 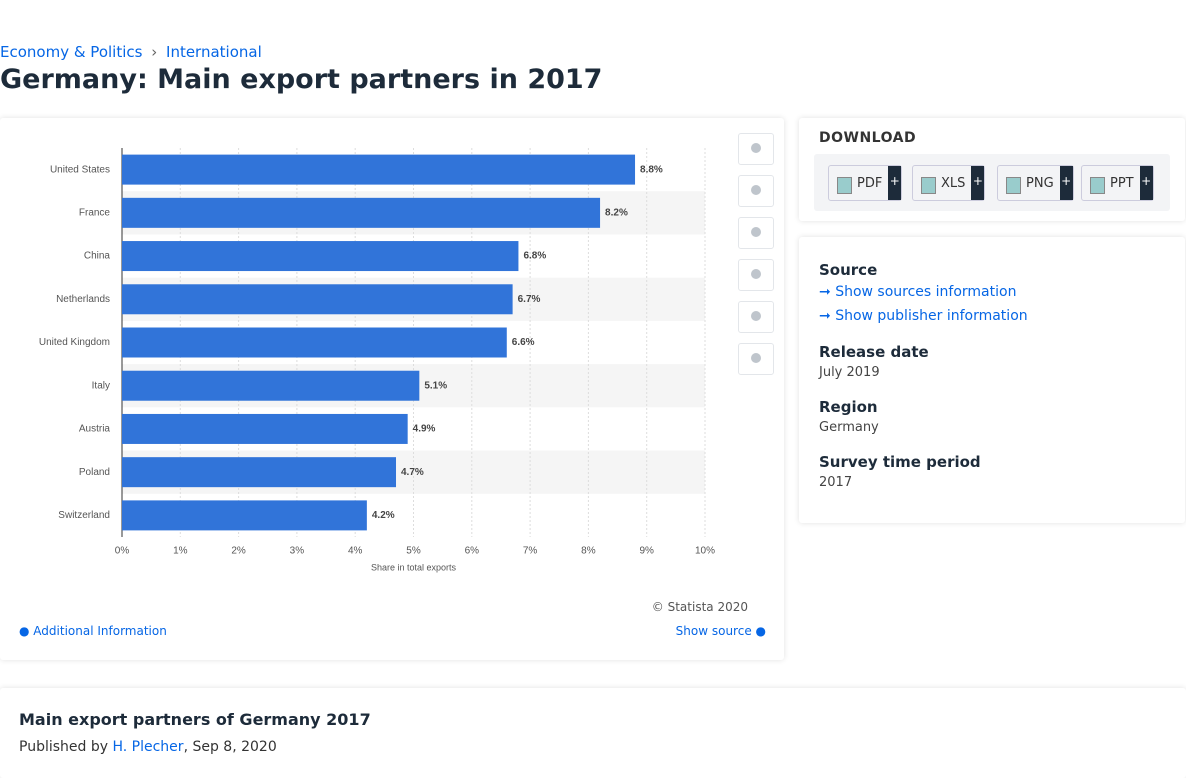 What do you see at coordinates (756, 275) in the screenshot?
I see `share-button` at bounding box center [756, 275].